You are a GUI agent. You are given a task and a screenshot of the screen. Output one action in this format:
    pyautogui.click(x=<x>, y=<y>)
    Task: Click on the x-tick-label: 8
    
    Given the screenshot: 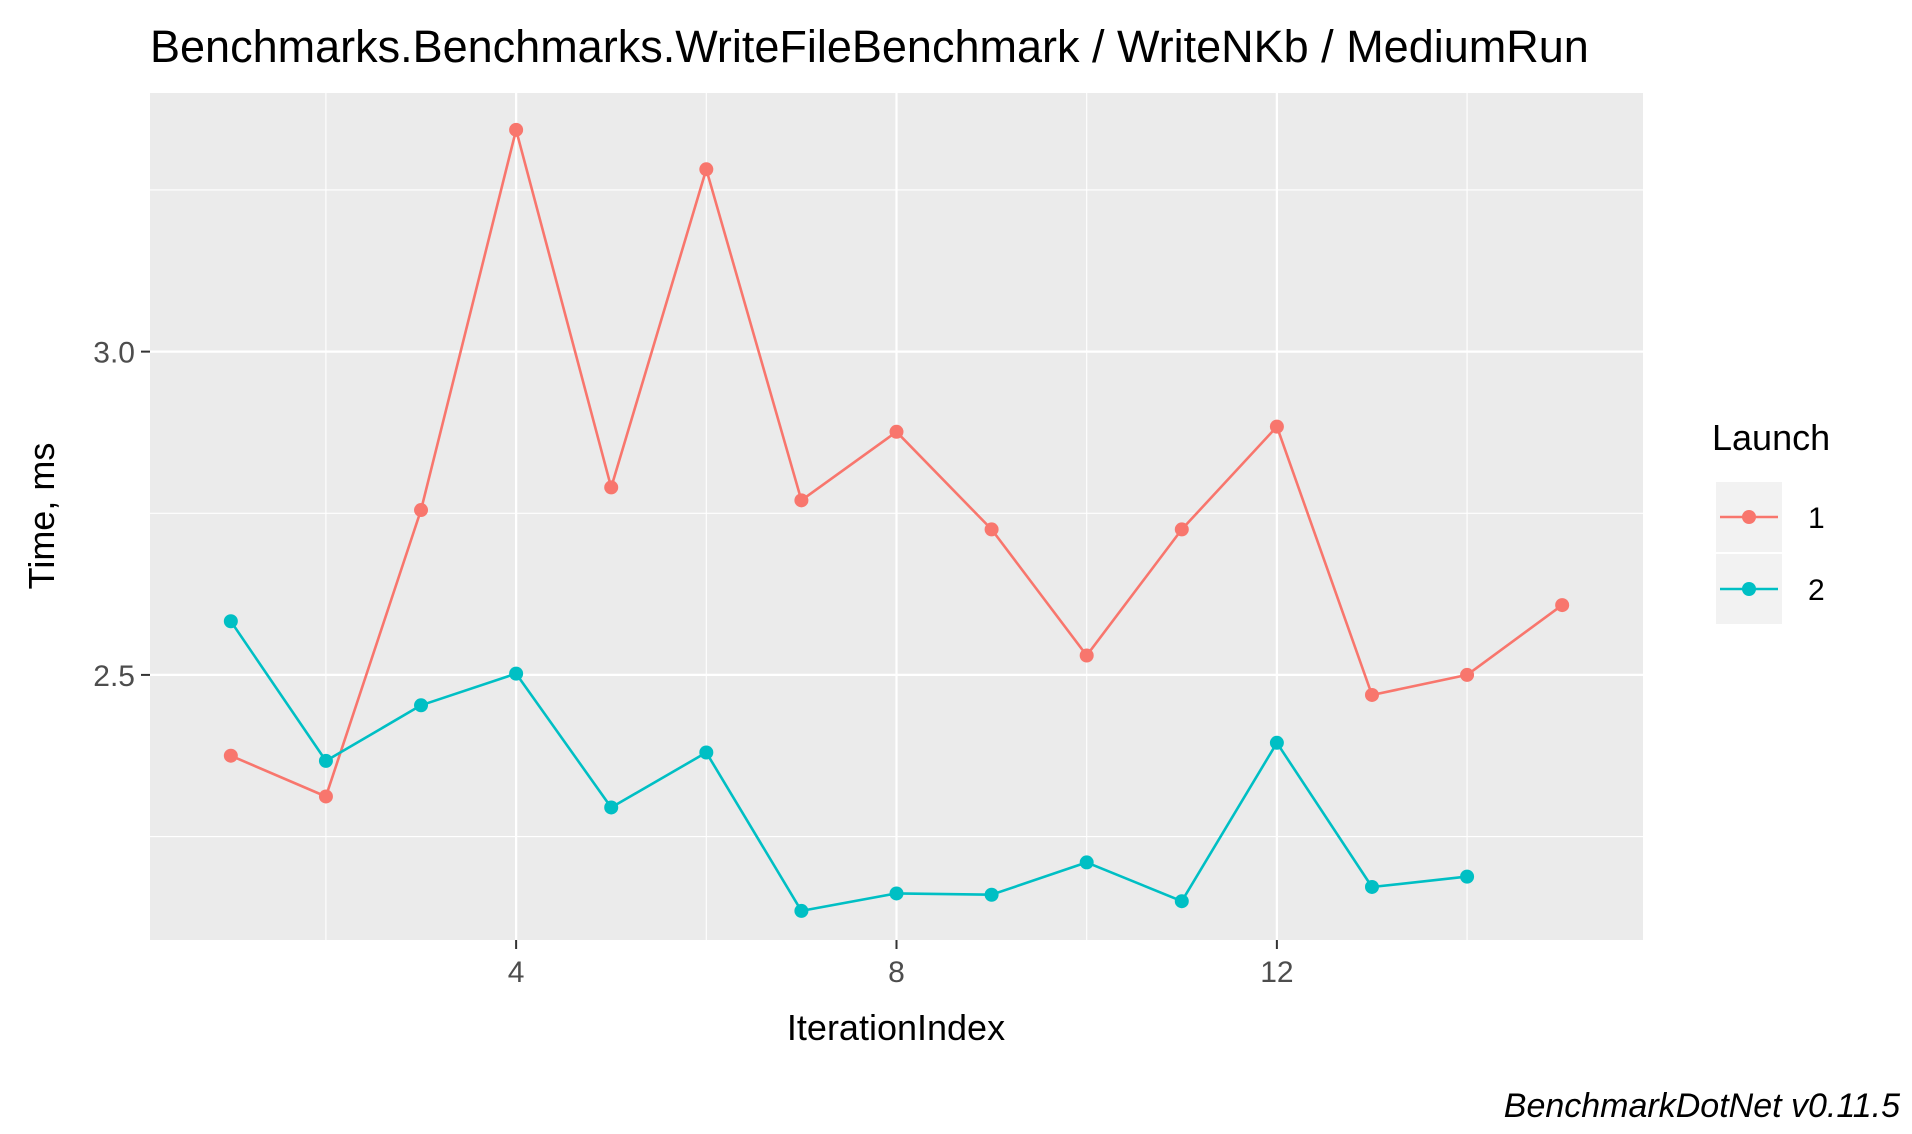 What is the action you would take?
    pyautogui.click(x=896, y=972)
    